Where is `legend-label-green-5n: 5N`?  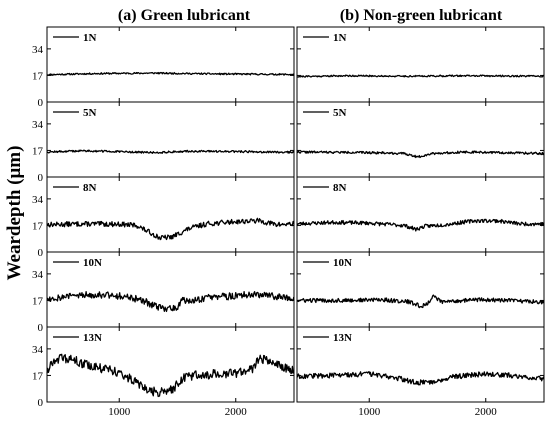
legend-label-green-5n: 5N is located at coordinates (90, 113).